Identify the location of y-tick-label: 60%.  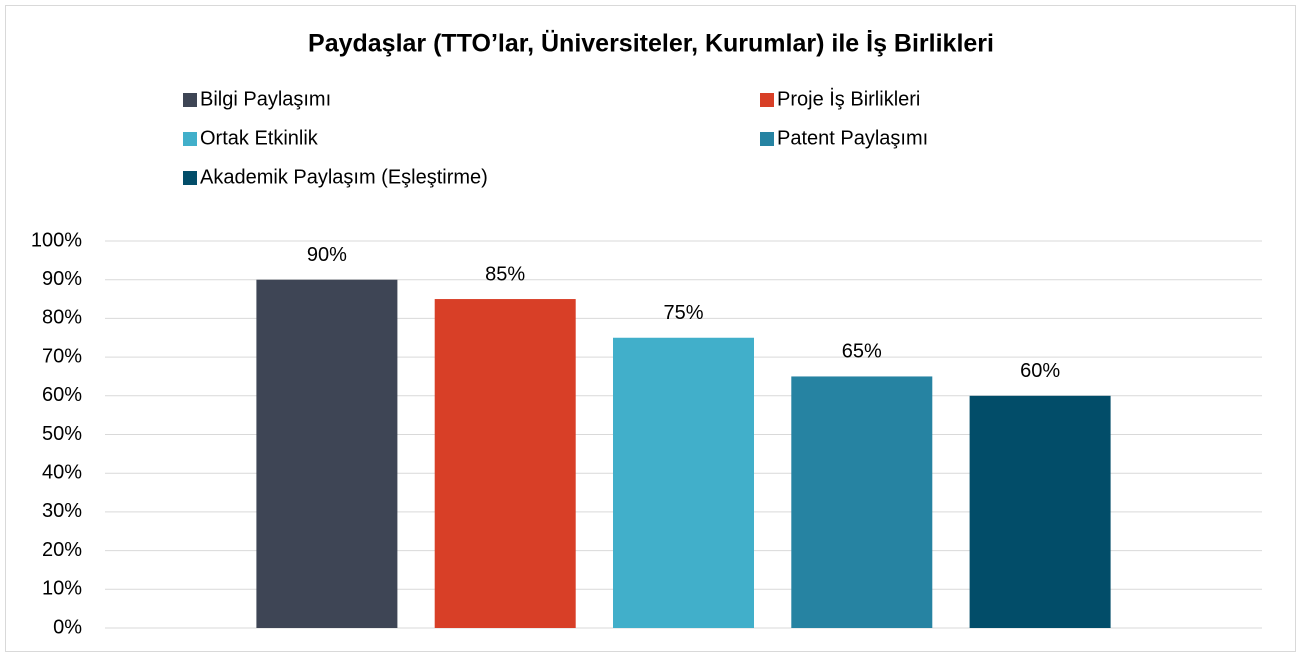
(62, 395).